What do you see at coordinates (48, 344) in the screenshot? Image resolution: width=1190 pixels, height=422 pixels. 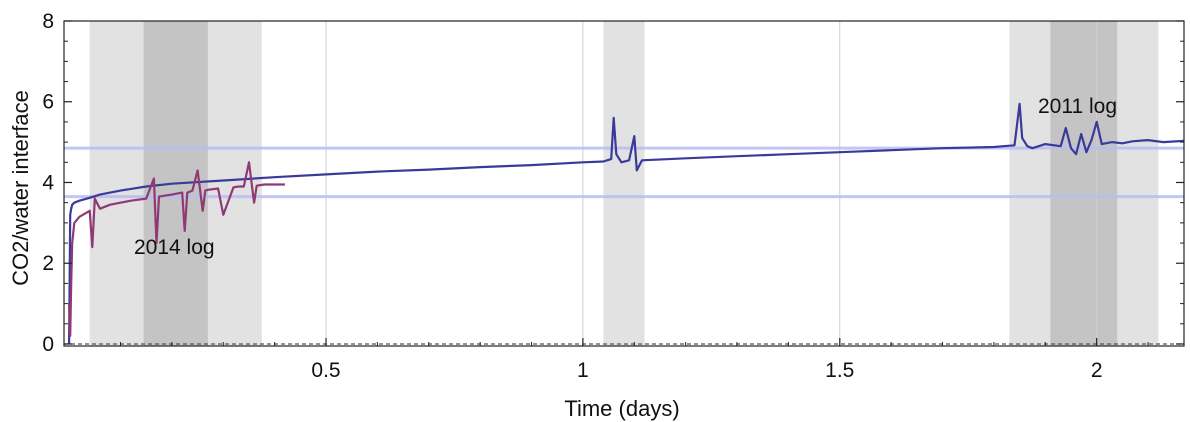 I see `y-tick-label-0: 0` at bounding box center [48, 344].